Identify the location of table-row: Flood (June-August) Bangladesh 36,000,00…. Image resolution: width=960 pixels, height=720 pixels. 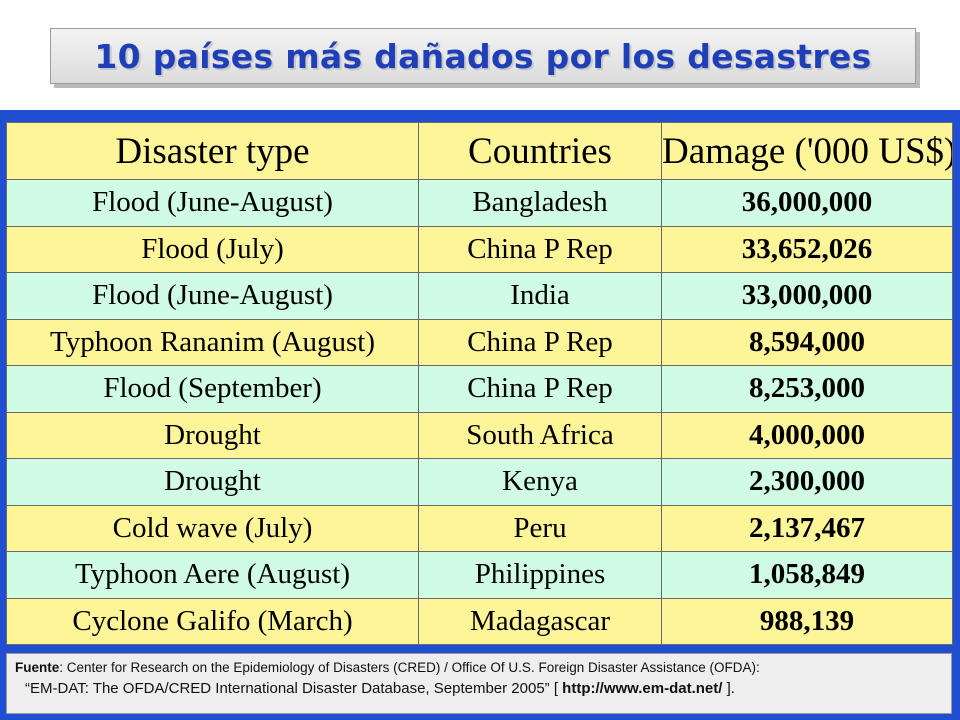
(479, 203).